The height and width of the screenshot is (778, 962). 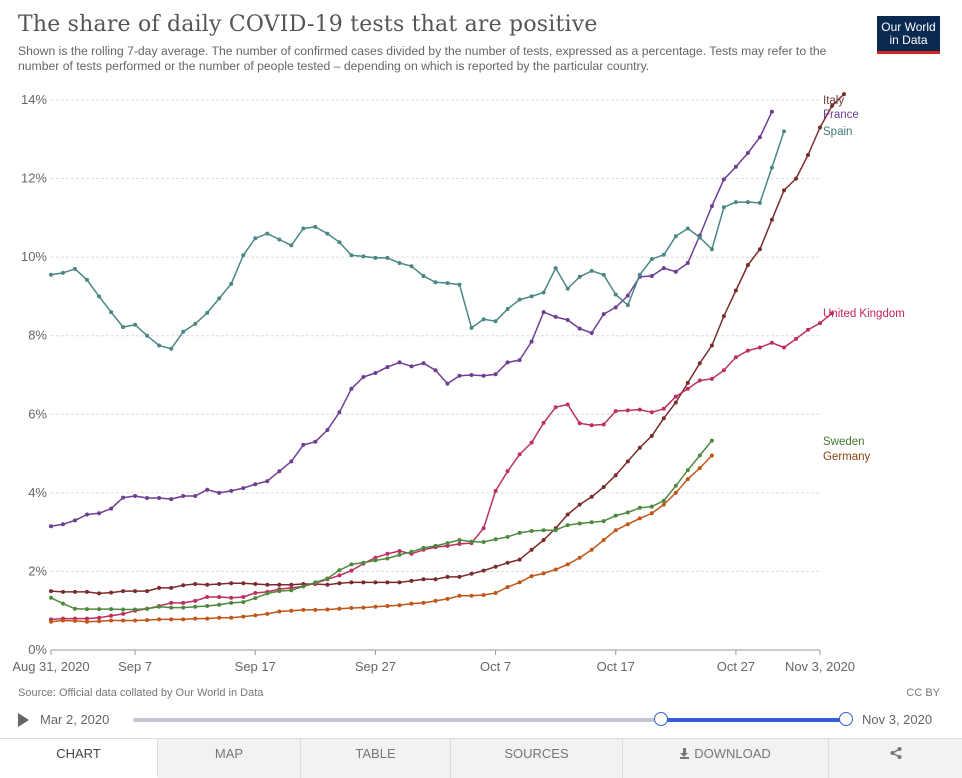 What do you see at coordinates (923, 693) in the screenshot?
I see `license-link: CC BY` at bounding box center [923, 693].